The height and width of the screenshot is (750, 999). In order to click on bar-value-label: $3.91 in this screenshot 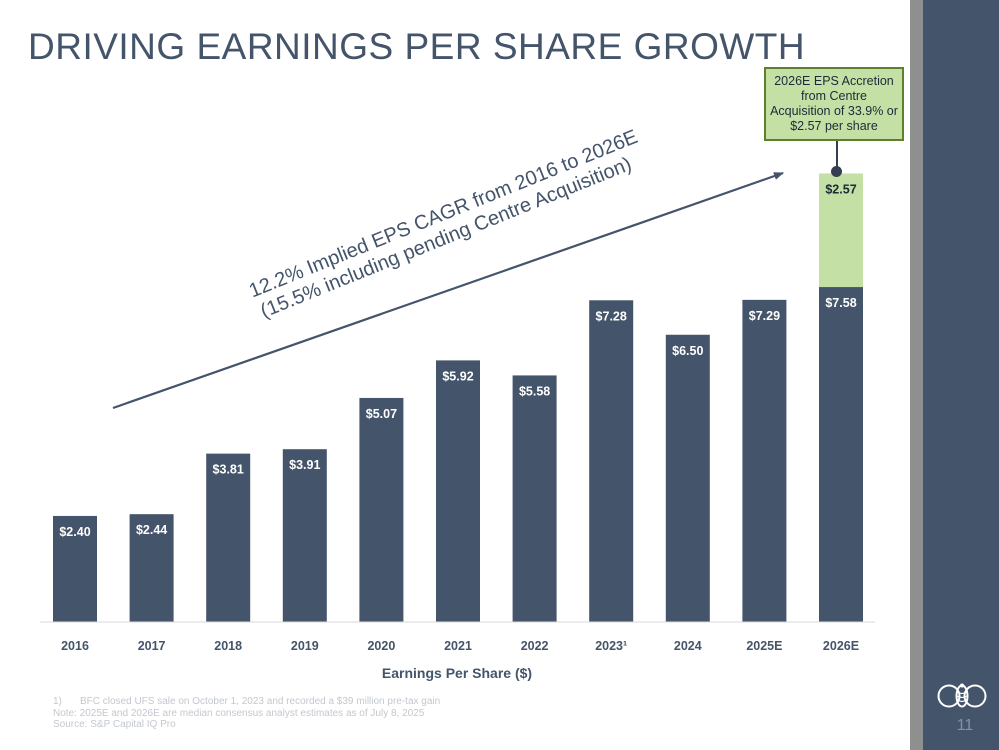, I will do `click(304, 465)`.